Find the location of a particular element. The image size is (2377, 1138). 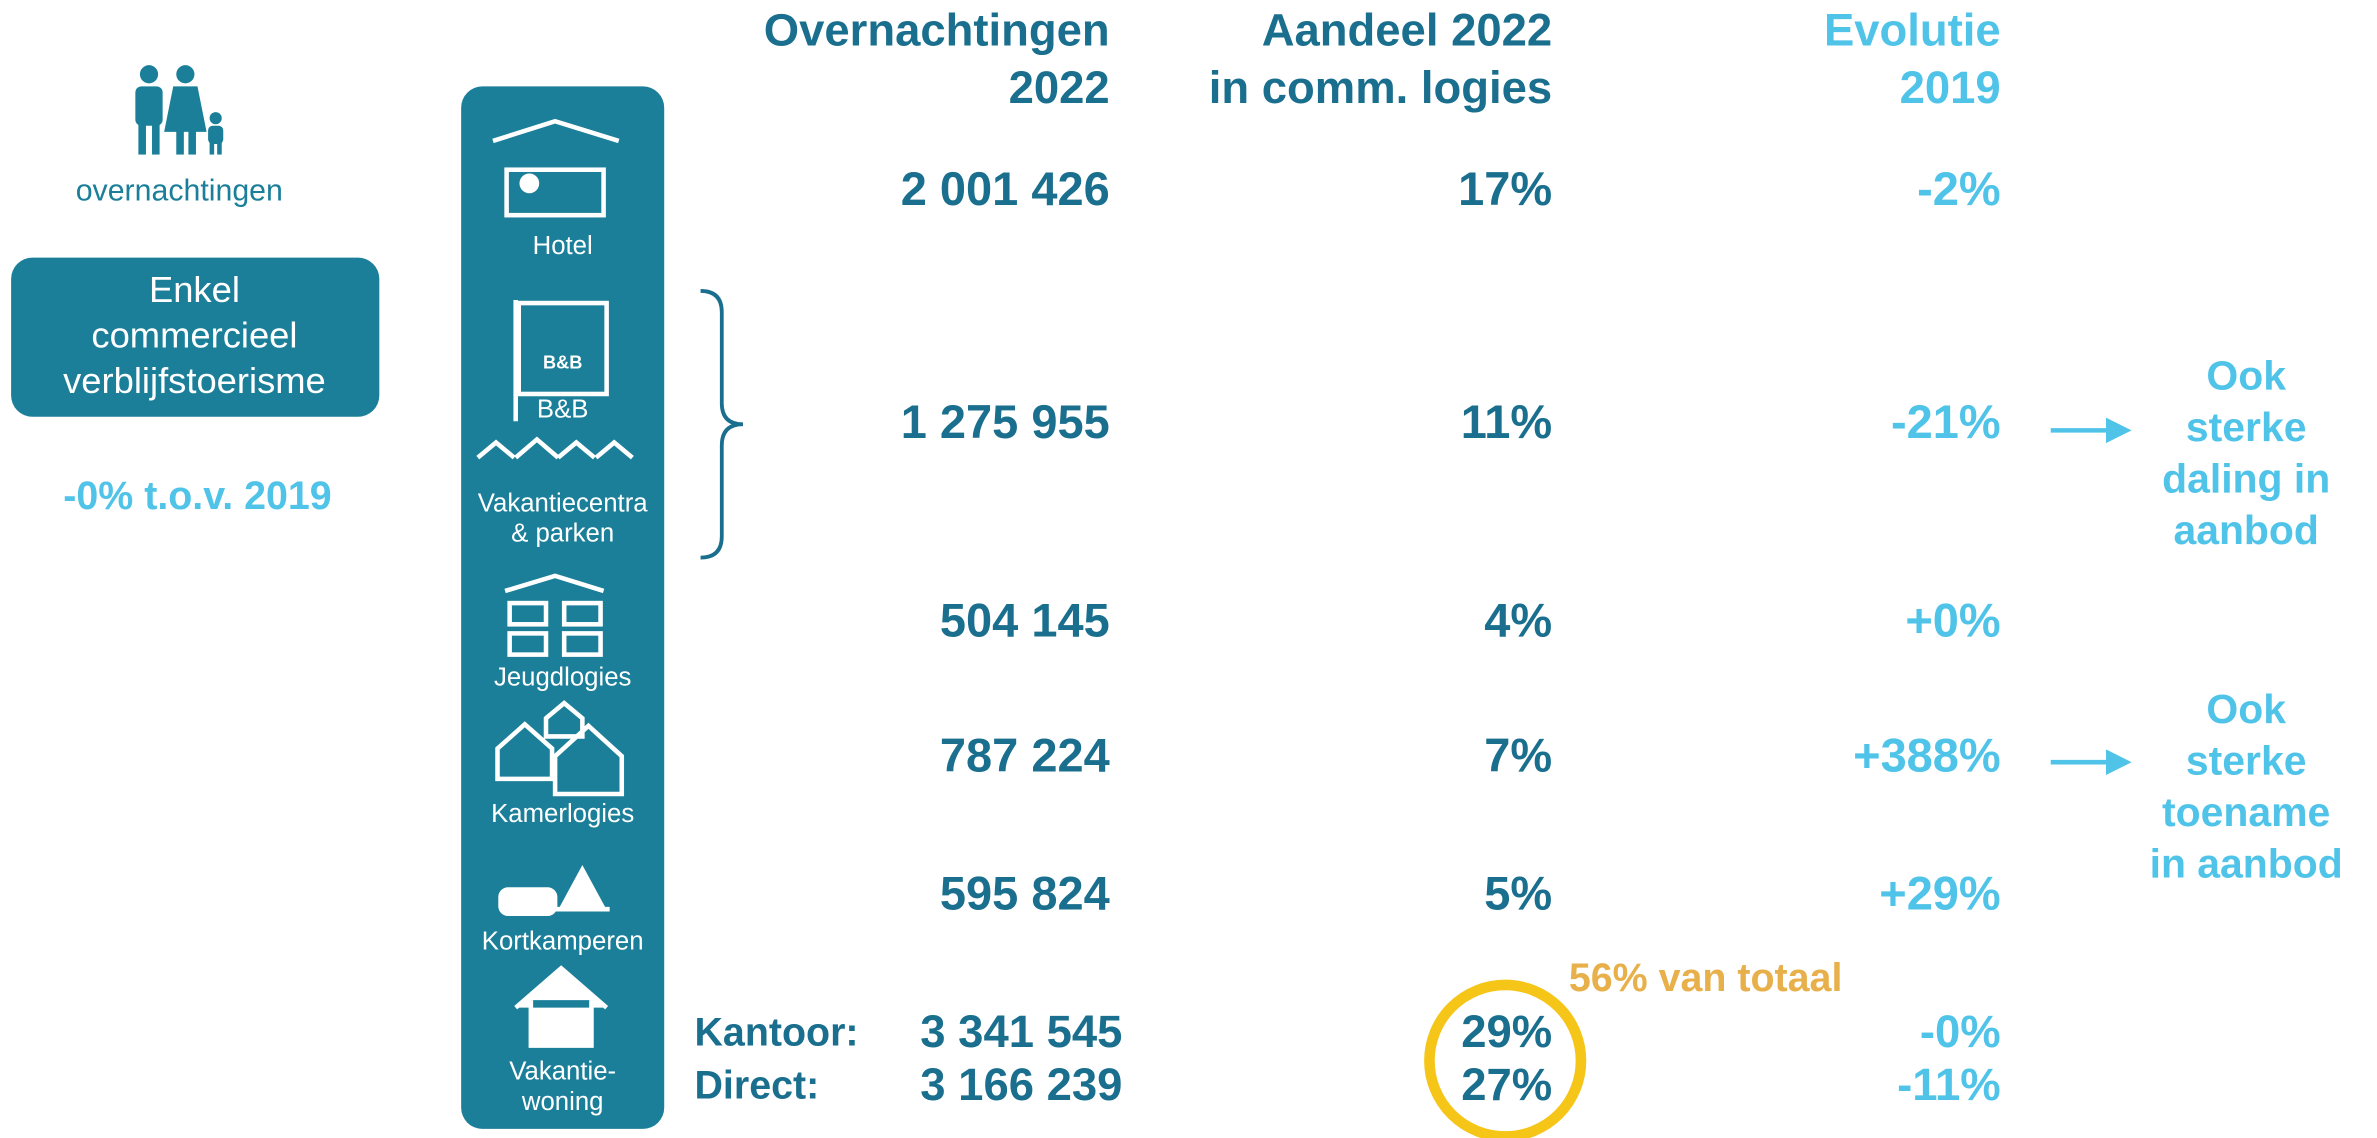

family-icon is located at coordinates (179, 110).